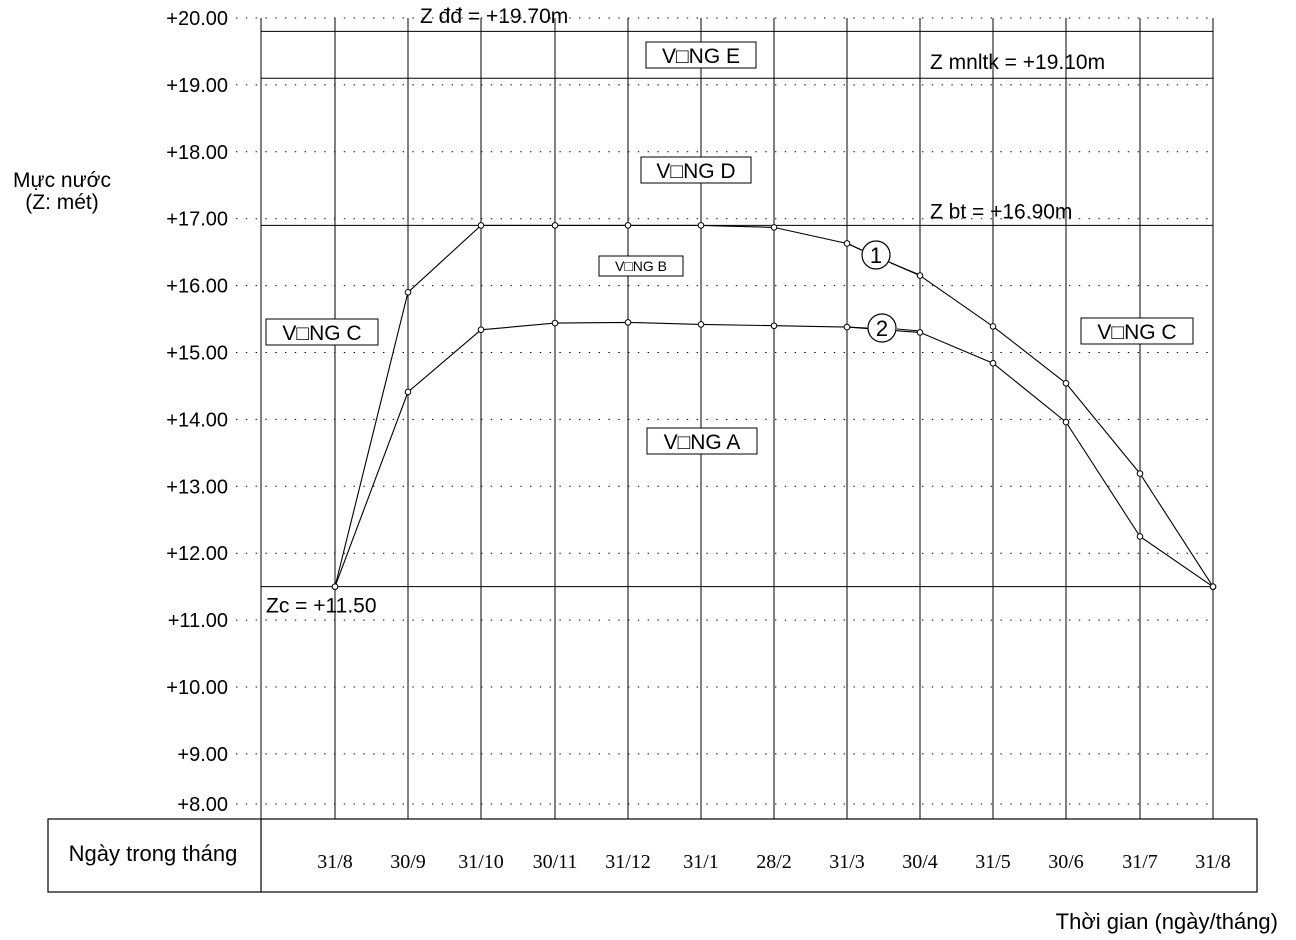 This screenshot has height=940, width=1296. I want to click on y-tick-label: +18.00, so click(197, 153).